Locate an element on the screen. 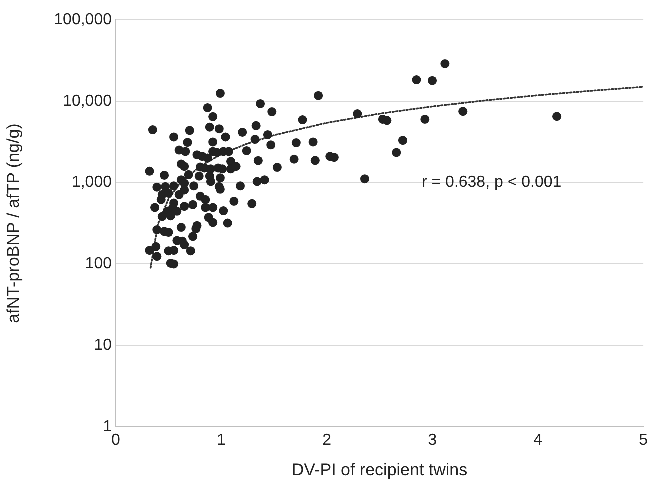 The image size is (652, 485). x-tick-label: 3 is located at coordinates (433, 441).